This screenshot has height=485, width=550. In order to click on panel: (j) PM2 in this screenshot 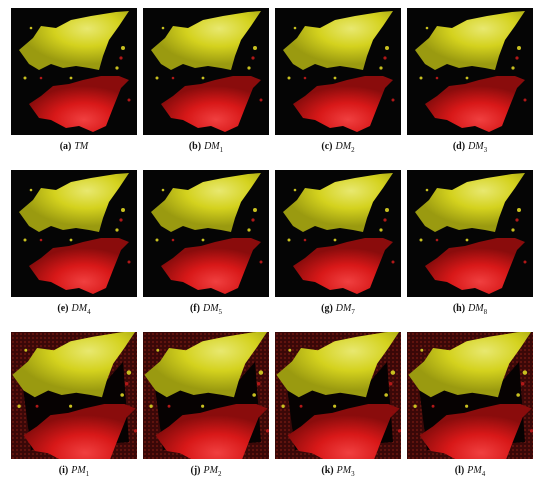, I will do `click(206, 405)`.